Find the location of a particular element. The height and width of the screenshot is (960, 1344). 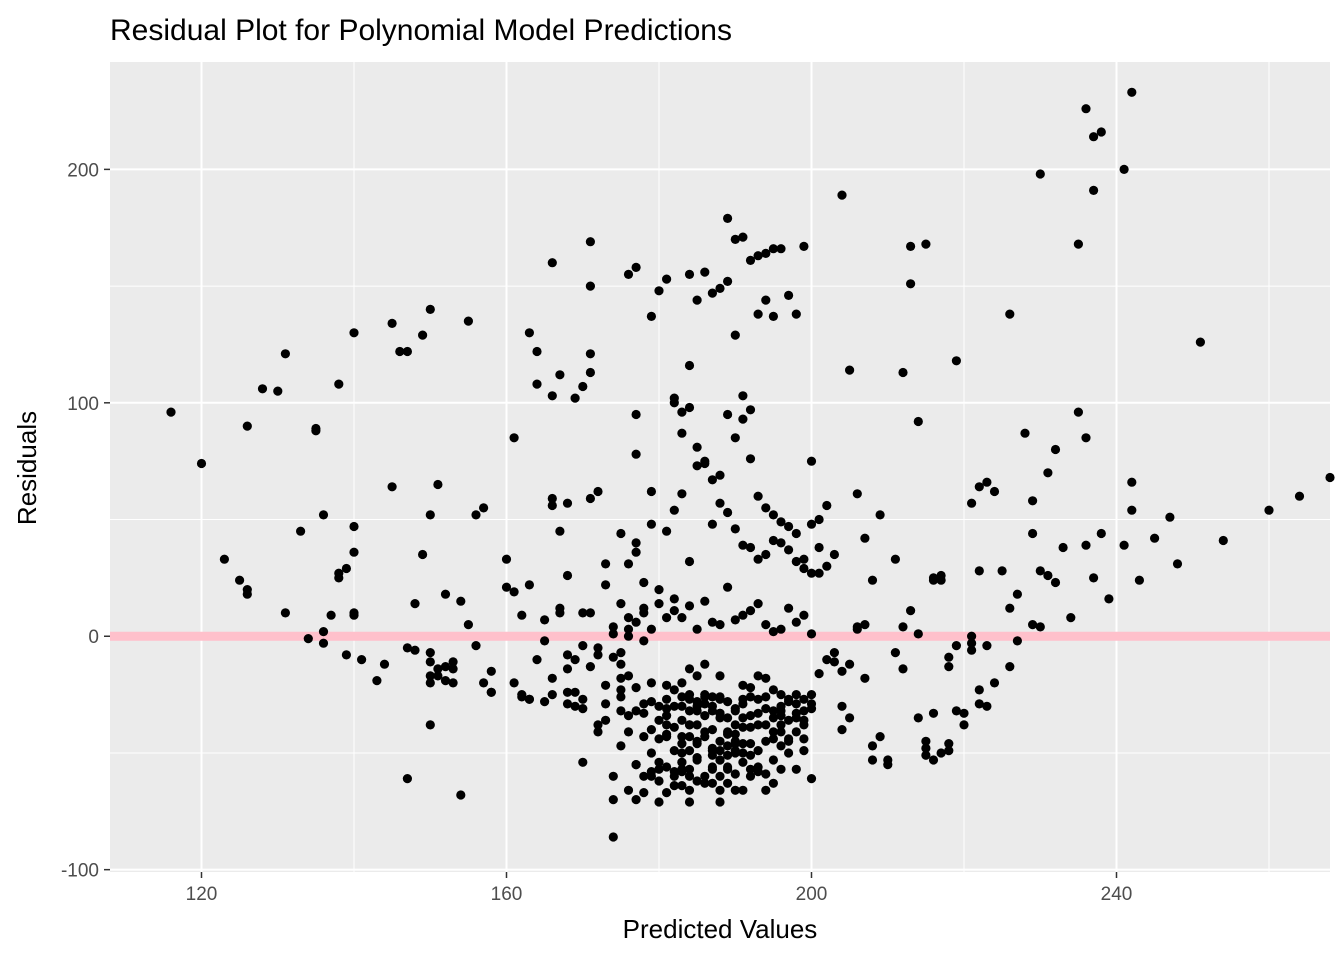

x-axis-ticks: 120 160 200 240 is located at coordinates (659, 888).